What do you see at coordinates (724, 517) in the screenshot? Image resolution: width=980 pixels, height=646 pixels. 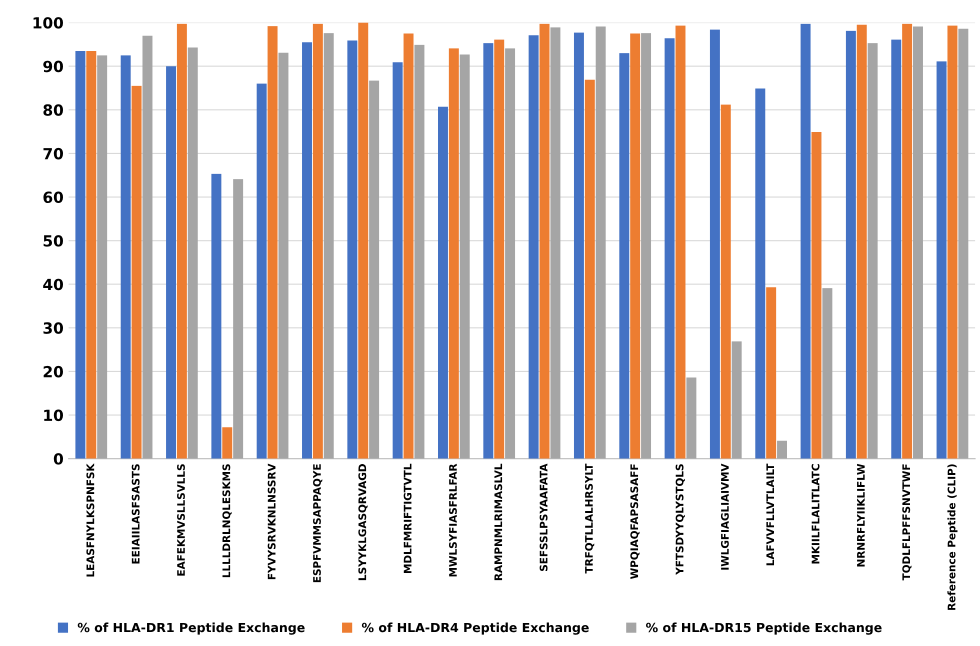 I see `x-tick-label: IWLGFIAGLIAIVMV` at bounding box center [724, 517].